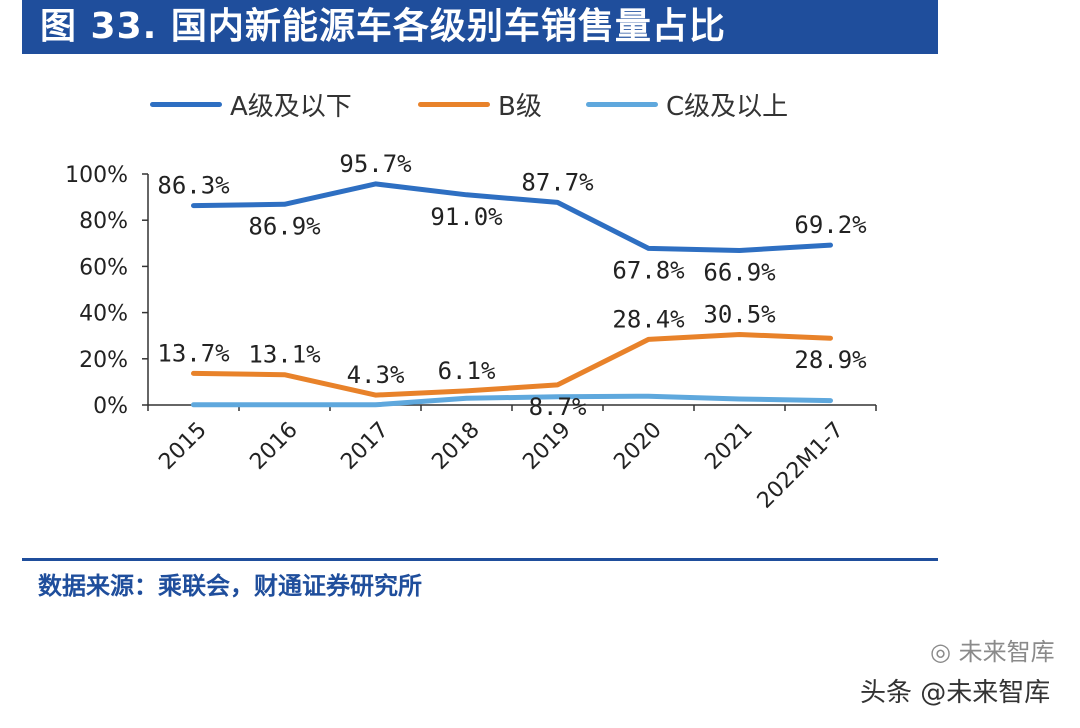 Image resolution: width=1080 pixels, height=728 pixels. What do you see at coordinates (955, 693) in the screenshot?
I see `watermark: 头条 @未来智库` at bounding box center [955, 693].